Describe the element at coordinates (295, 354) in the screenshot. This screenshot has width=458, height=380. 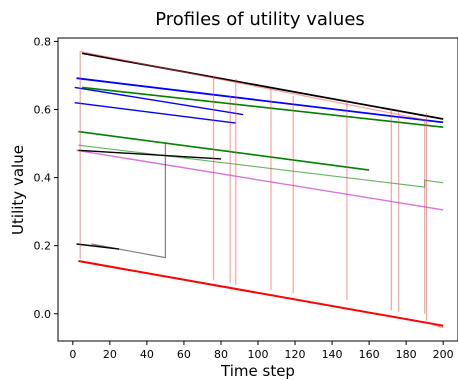
I see `x-tick-label: 120` at that location.